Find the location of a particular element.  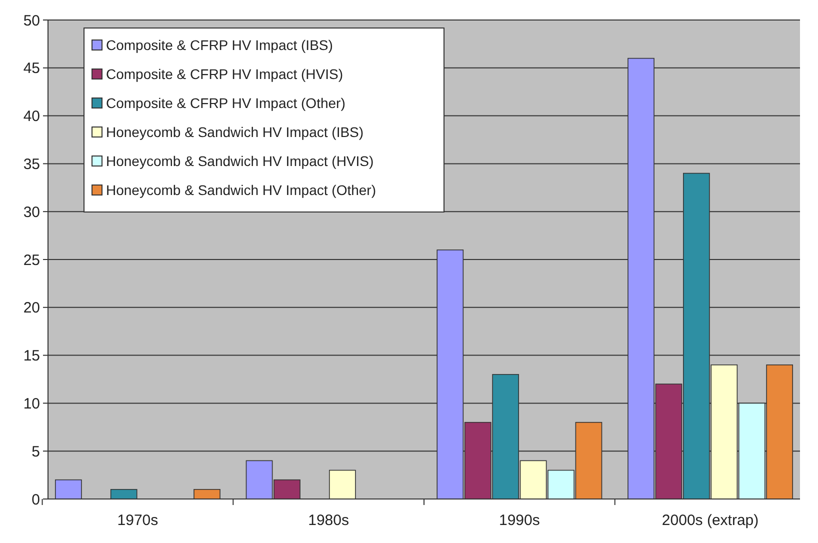

y-tick-label: 5 is located at coordinates (36, 451).